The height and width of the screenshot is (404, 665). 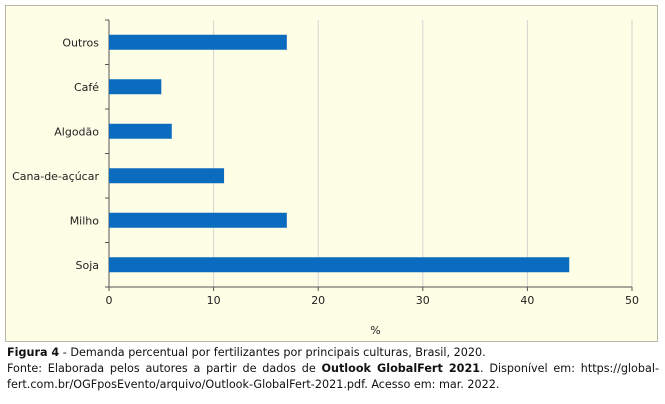 What do you see at coordinates (87, 265) in the screenshot?
I see `category-label-5: Soja` at bounding box center [87, 265].